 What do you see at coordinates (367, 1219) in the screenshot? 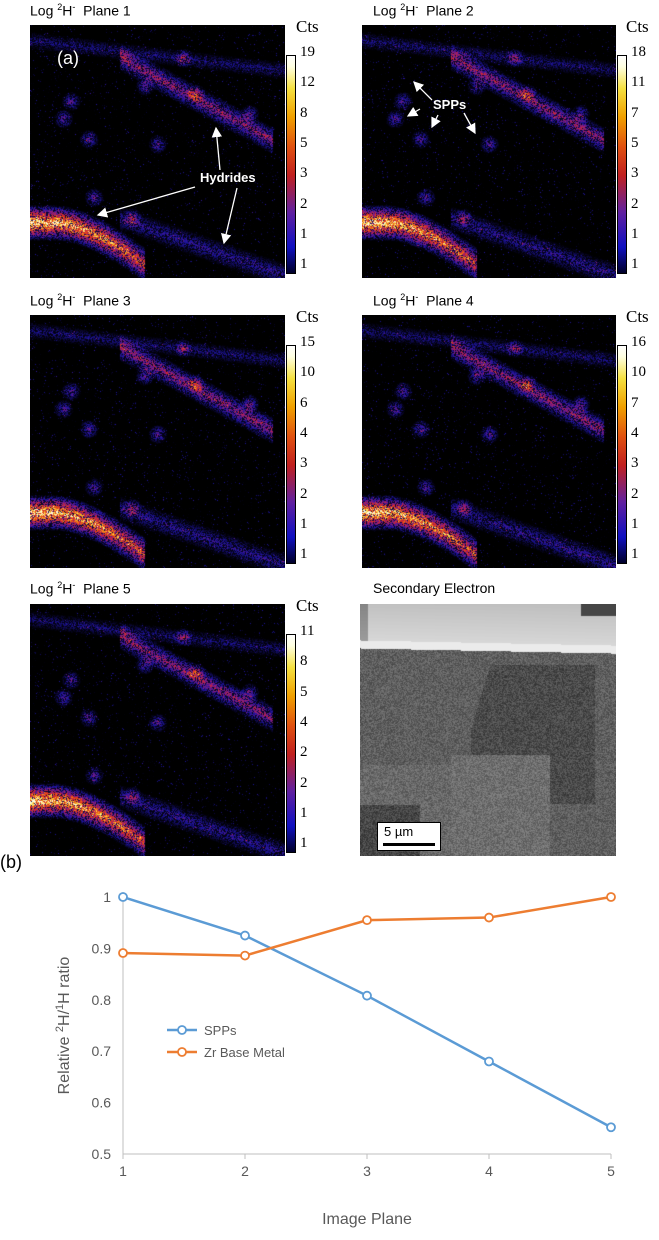
I see `x-axis-label: Image Plane` at bounding box center [367, 1219].